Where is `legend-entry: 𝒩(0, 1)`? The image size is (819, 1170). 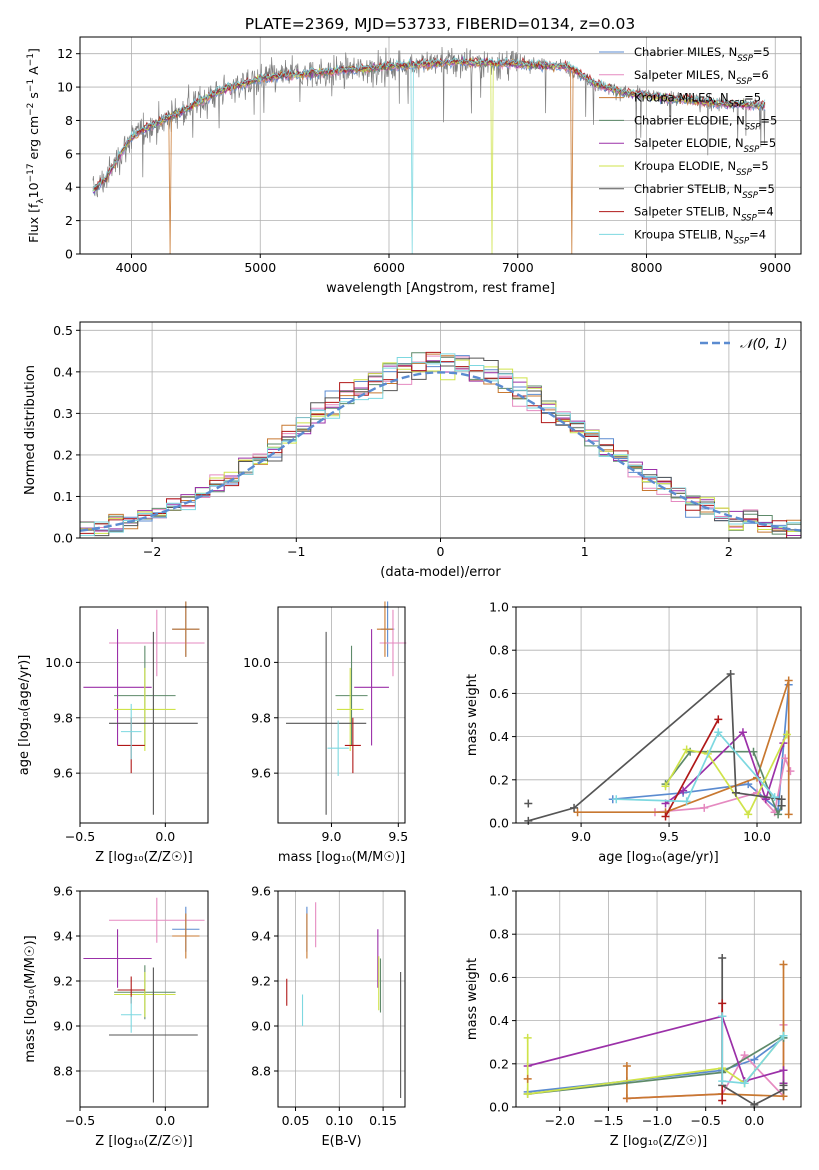
legend-entry: 𝒩(0, 1) is located at coordinates (763, 344).